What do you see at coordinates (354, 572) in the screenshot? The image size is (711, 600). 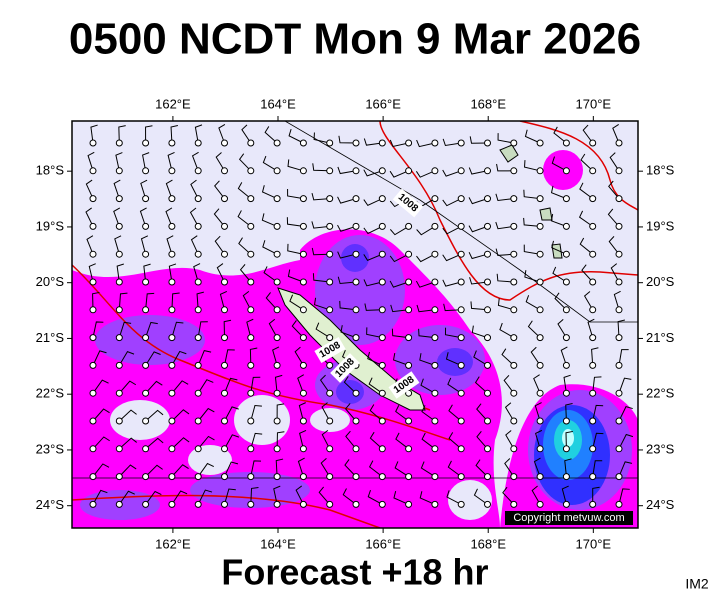 I see `forecast-label: Forecast +18 hr` at bounding box center [354, 572].